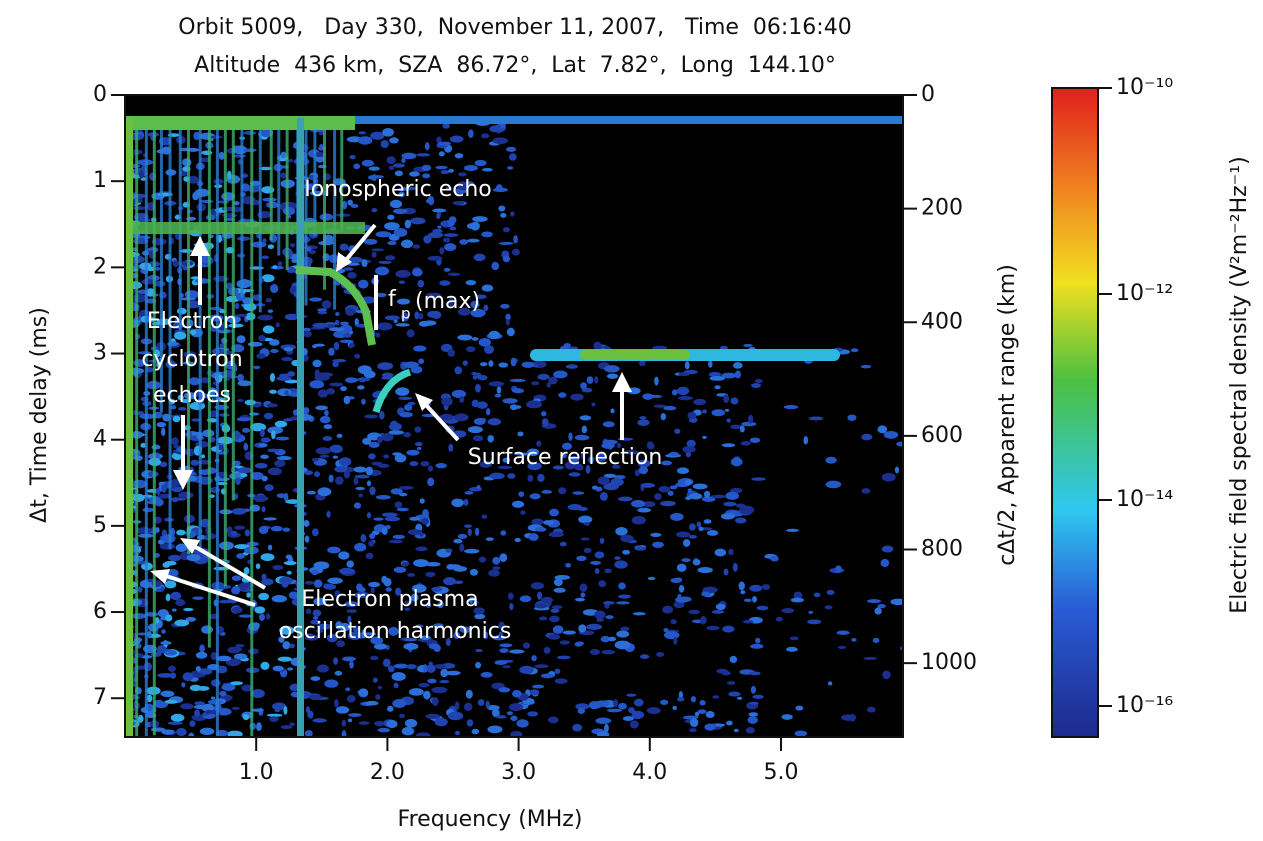 The width and height of the screenshot is (1263, 841). What do you see at coordinates (100, 180) in the screenshot?
I see `y-tick-label: 1` at bounding box center [100, 180].